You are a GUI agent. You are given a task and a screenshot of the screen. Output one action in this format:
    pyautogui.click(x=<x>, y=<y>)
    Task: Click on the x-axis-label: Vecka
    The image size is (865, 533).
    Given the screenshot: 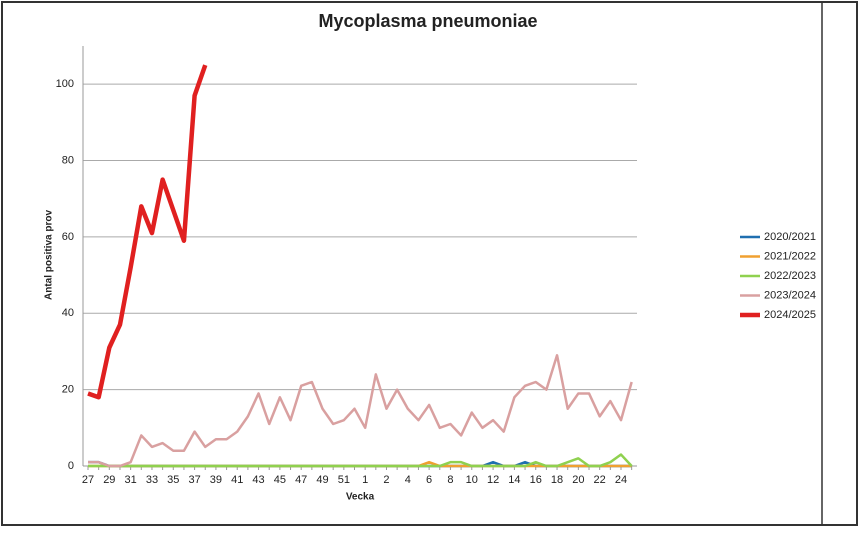 What is the action you would take?
    pyautogui.click(x=360, y=497)
    